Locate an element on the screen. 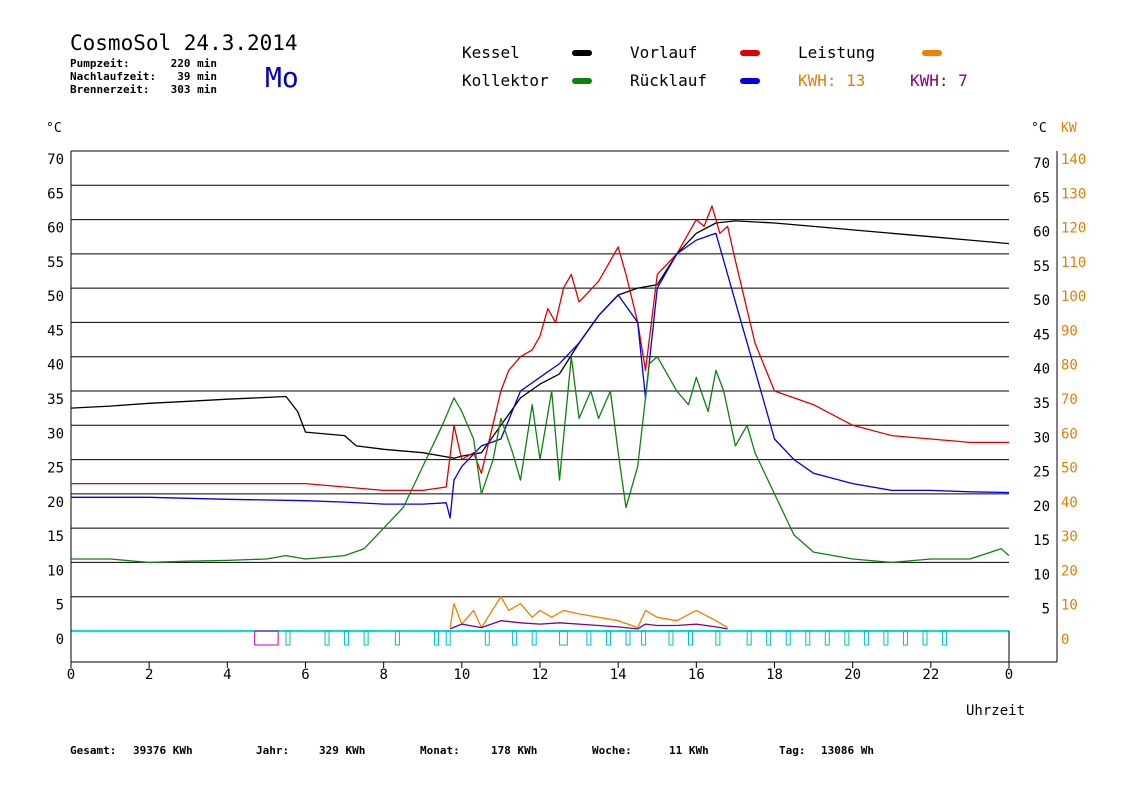  x-tick-label: 0 is located at coordinates (1009, 675).